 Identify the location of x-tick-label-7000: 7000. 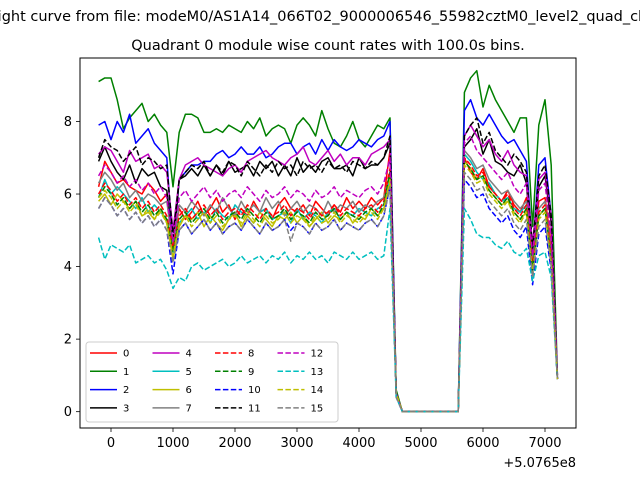
(544, 443).